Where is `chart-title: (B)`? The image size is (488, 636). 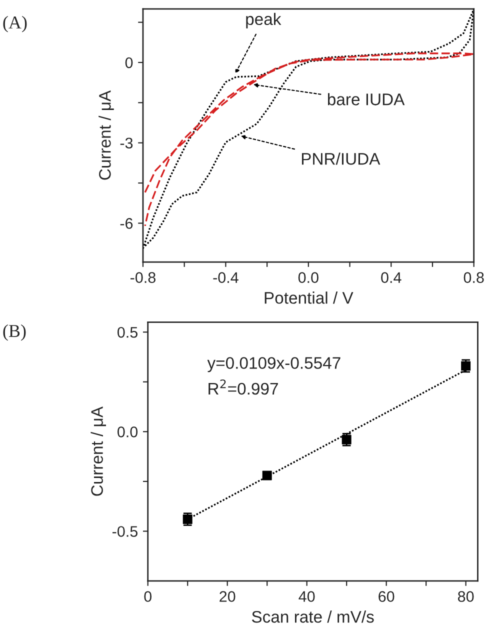
chart-title: (B) is located at coordinates (14, 332).